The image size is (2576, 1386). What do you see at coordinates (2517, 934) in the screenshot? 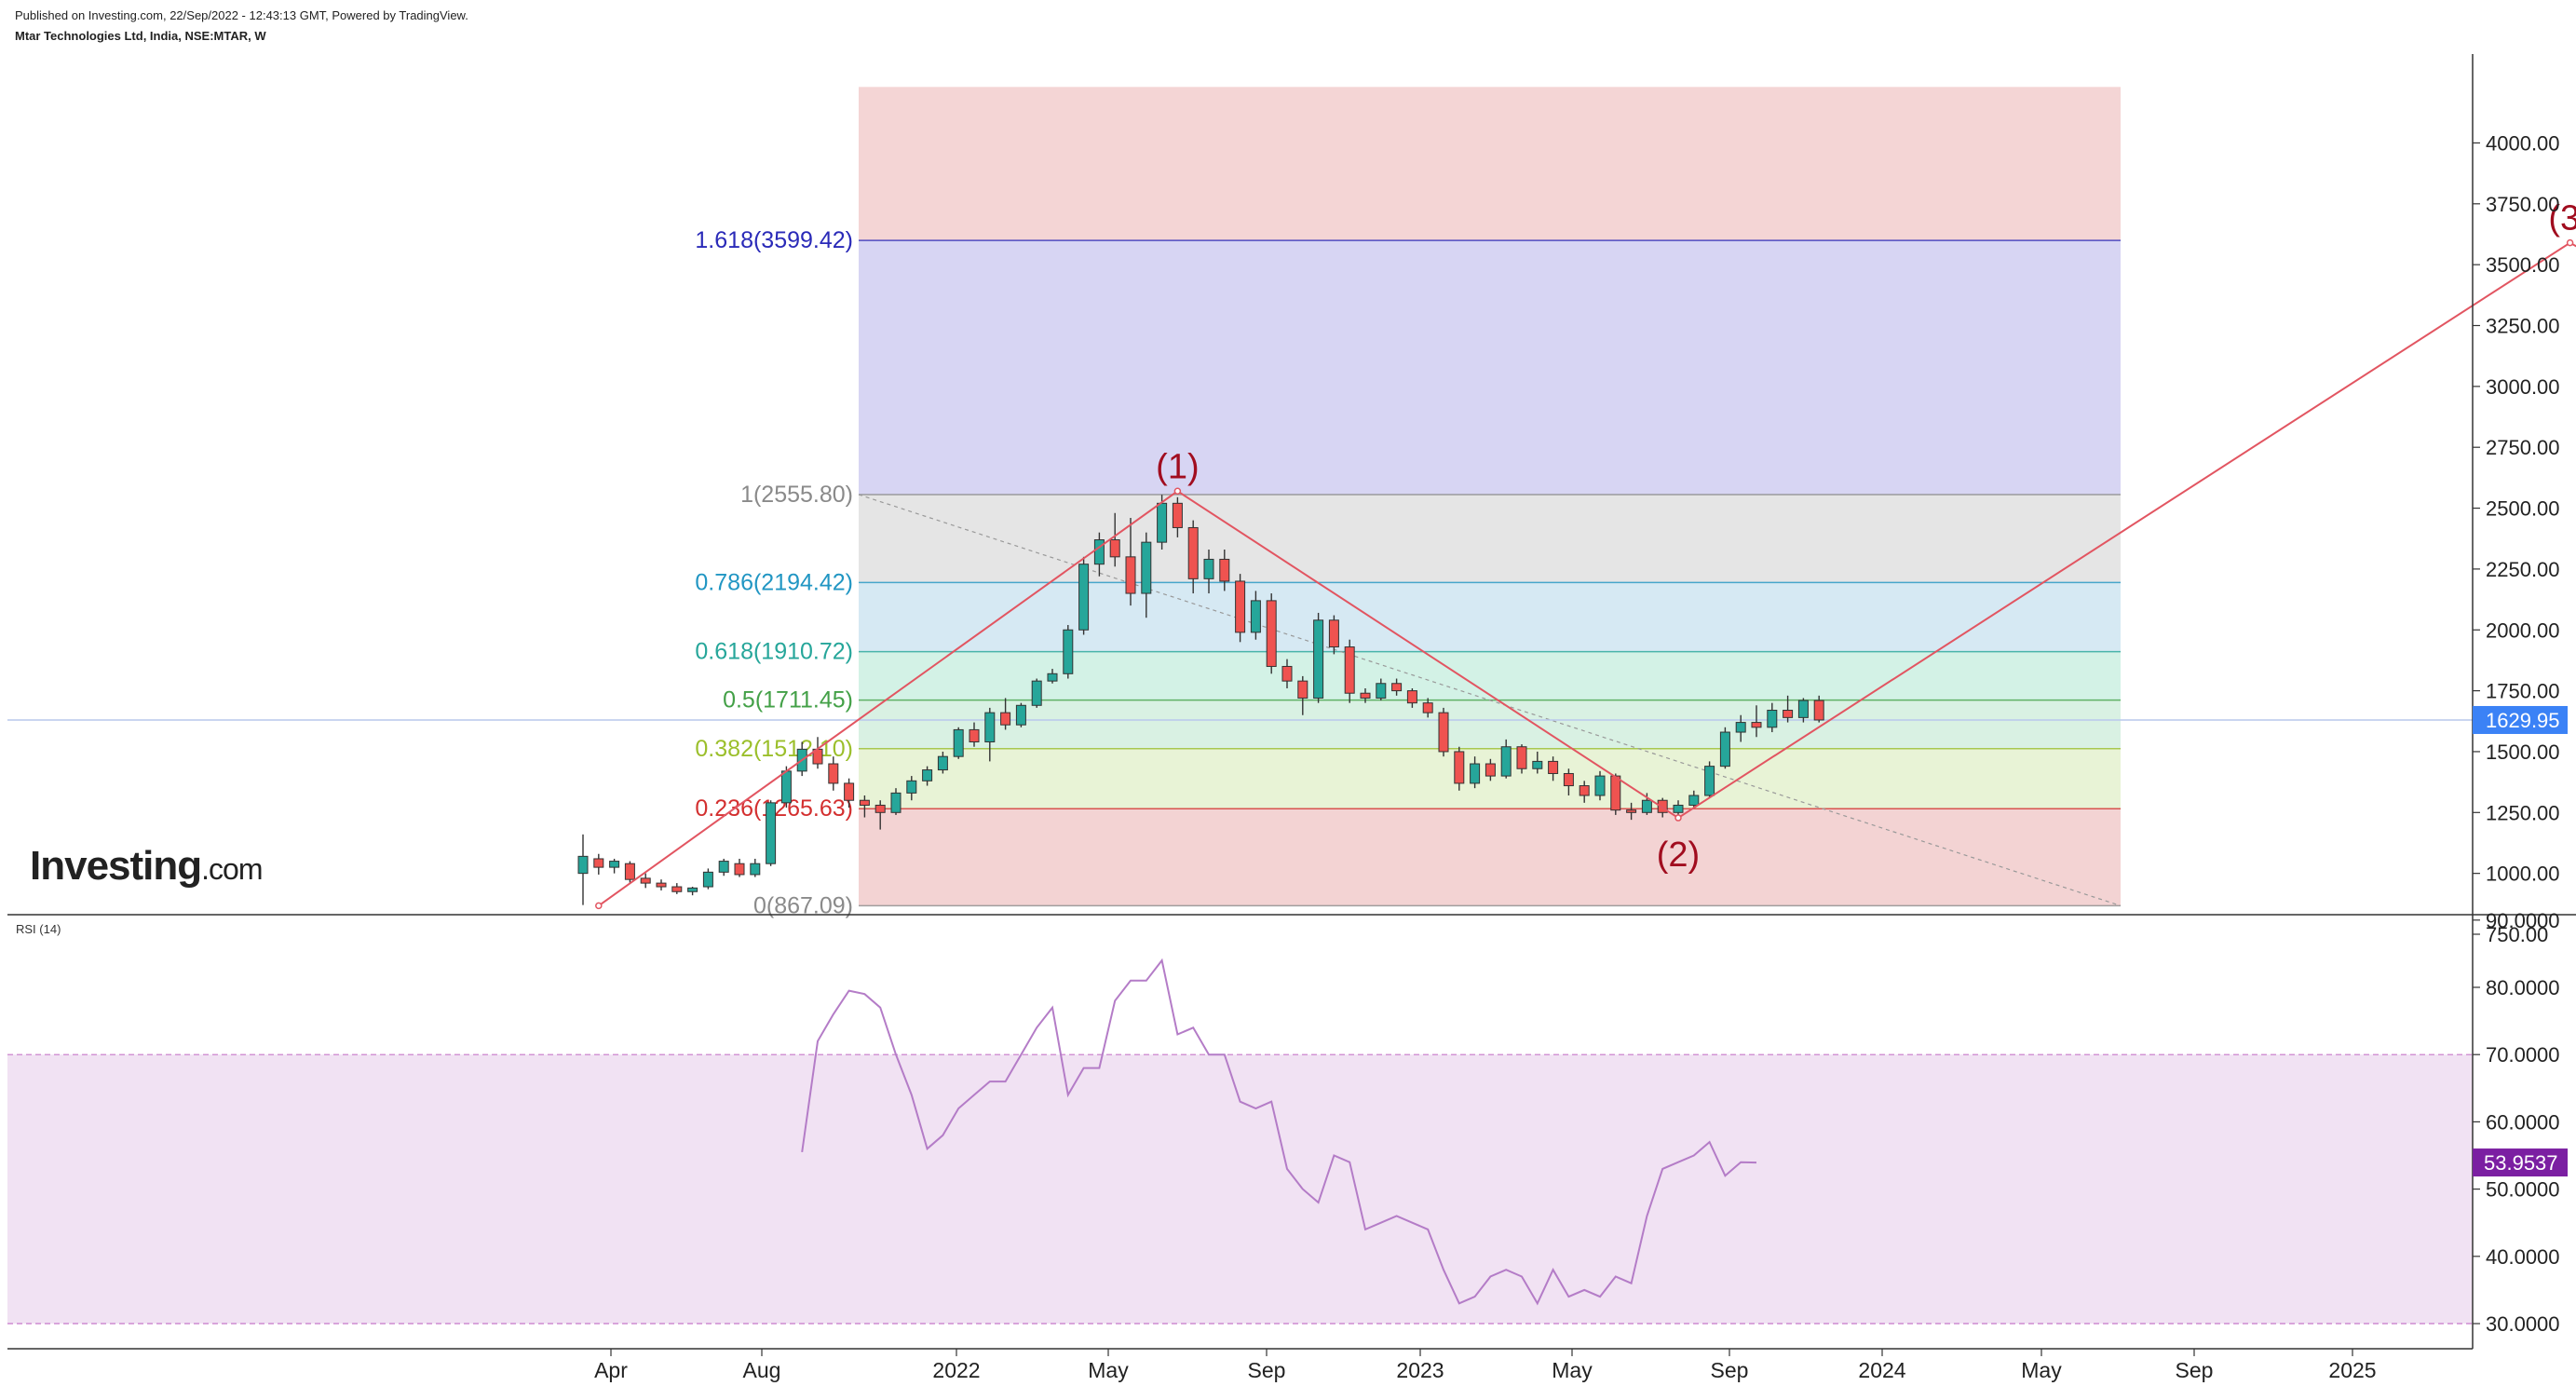
I see `price-tick-label: 750.00` at bounding box center [2517, 934].